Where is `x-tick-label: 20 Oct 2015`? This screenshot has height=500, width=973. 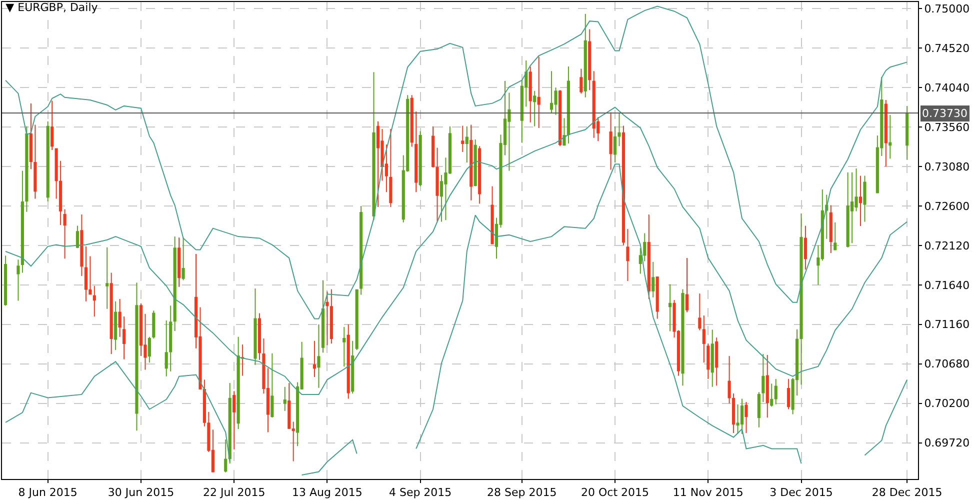
x-tick-label: 20 Oct 2015 is located at coordinates (615, 493).